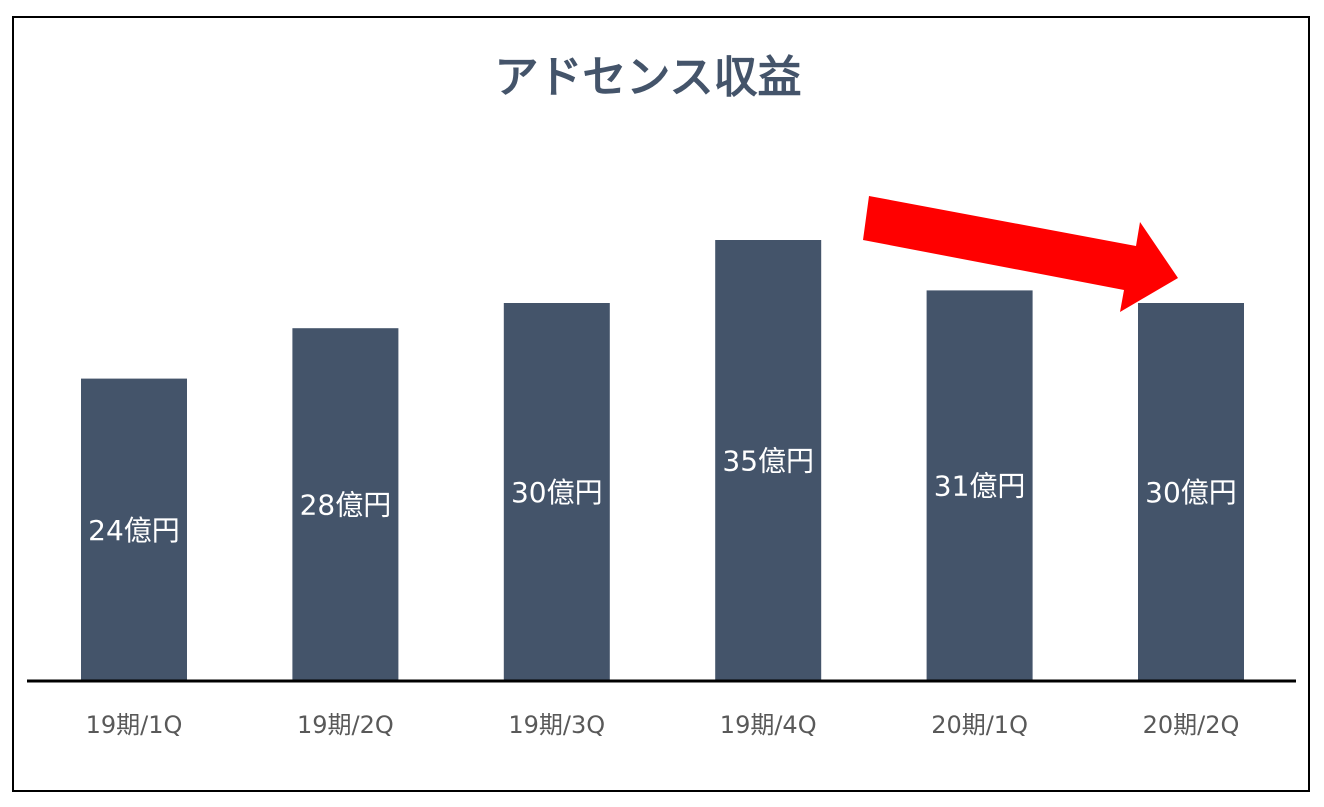 The width and height of the screenshot is (1324, 807). I want to click on bar-data-label: 31億円, so click(980, 486).